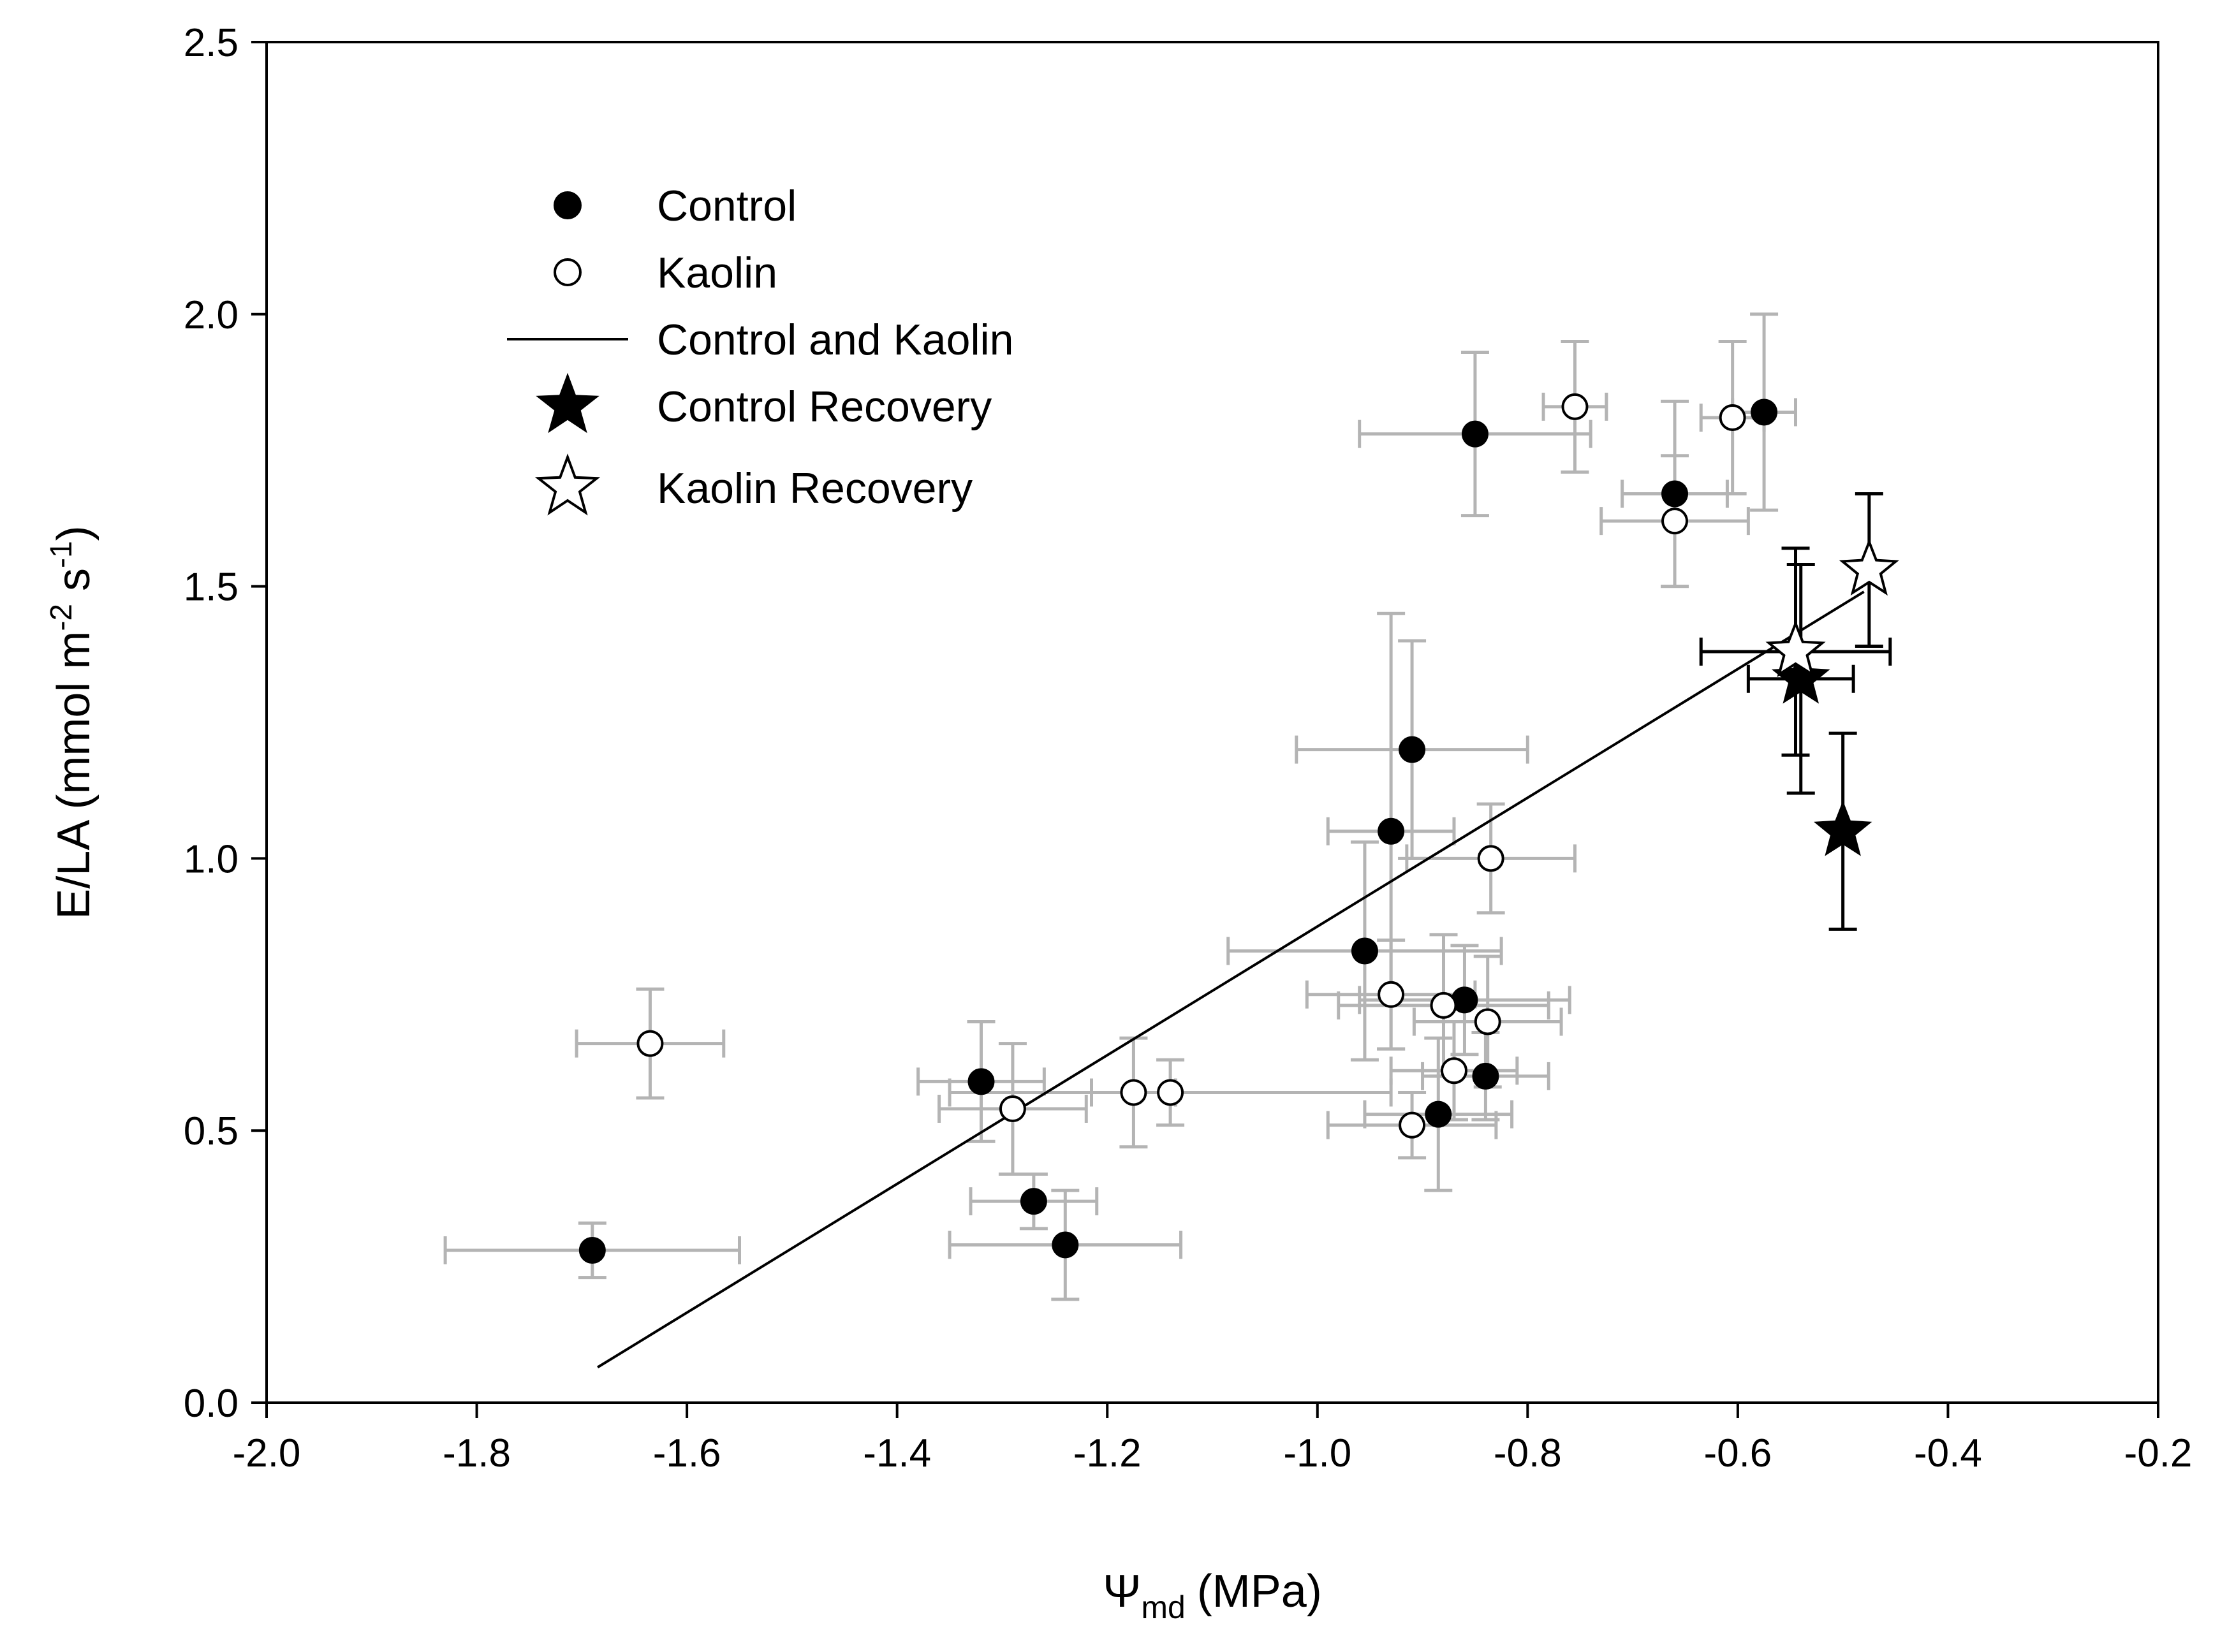  I want to click on x-tick-label: -1.0, so click(1317, 1453).